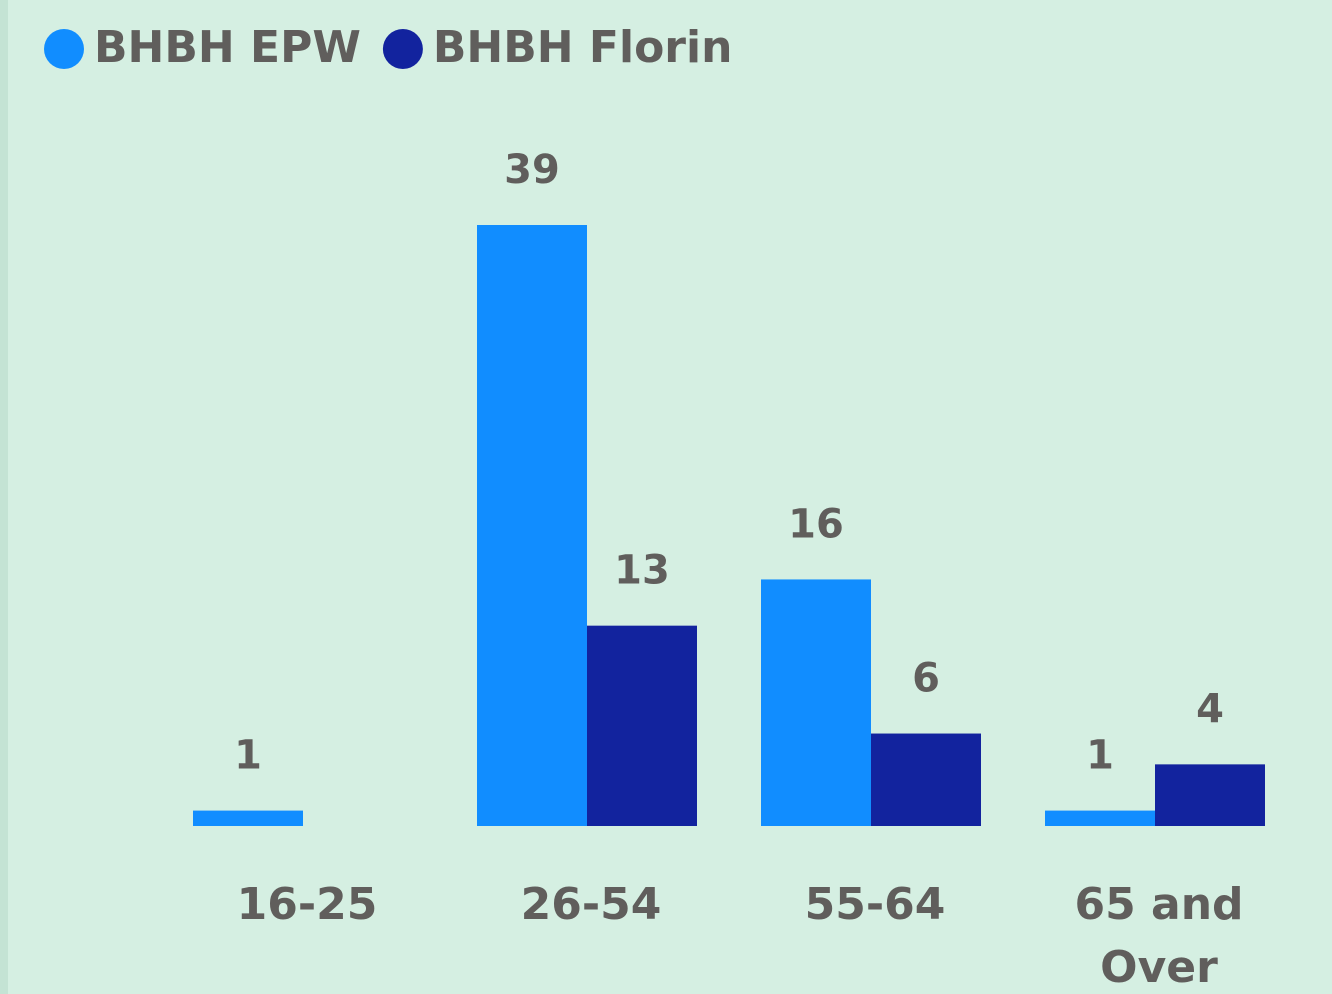 Image resolution: width=1332 pixels, height=994 pixels. I want to click on data-label: 13, so click(642, 571).